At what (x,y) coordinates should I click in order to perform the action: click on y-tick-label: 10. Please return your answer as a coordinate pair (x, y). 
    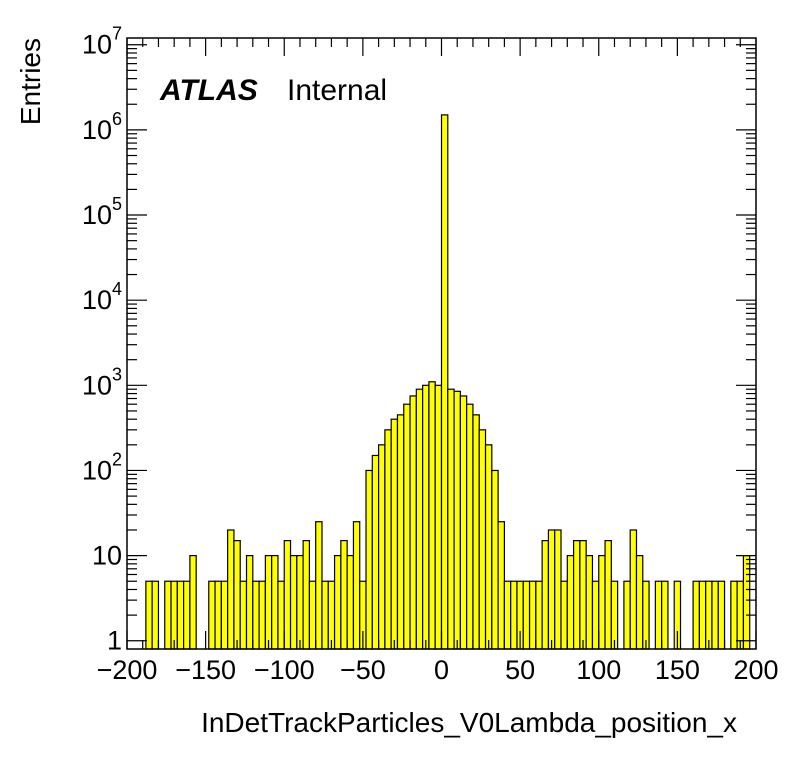
    Looking at the image, I should click on (107, 556).